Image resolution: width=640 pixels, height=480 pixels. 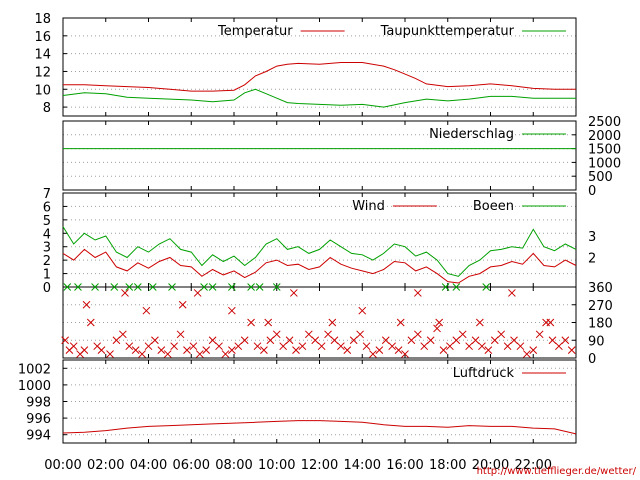 What do you see at coordinates (42, 90) in the screenshot?
I see `temperature-ytick-label: 10` at bounding box center [42, 90].